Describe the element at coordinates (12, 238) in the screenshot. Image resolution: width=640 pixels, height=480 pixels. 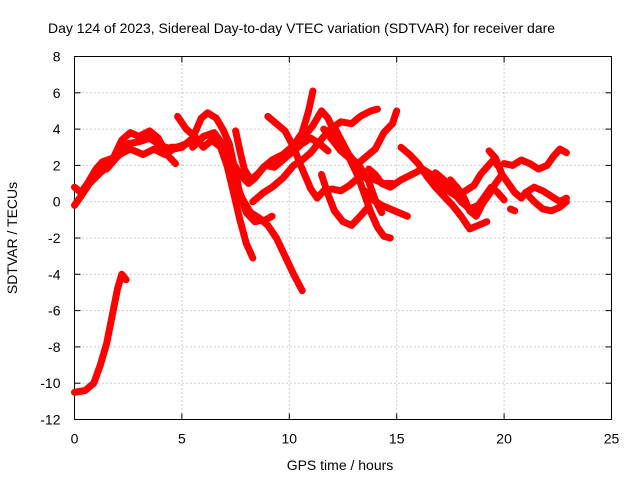
I see `y-axis-label: SDTVAR / TECUs` at that location.